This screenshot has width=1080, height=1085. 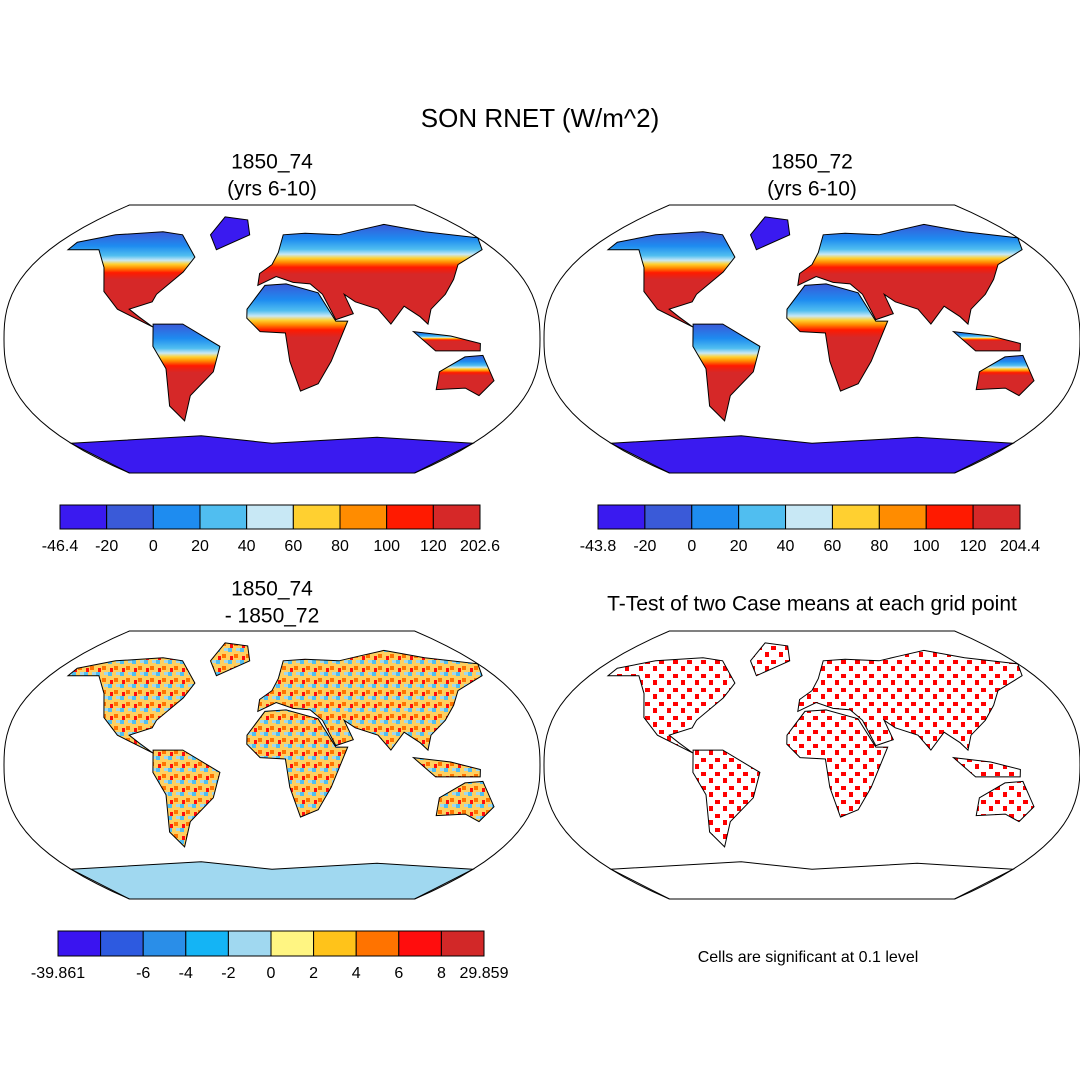 I want to click on colorbar-label: 4, so click(x=356, y=973).